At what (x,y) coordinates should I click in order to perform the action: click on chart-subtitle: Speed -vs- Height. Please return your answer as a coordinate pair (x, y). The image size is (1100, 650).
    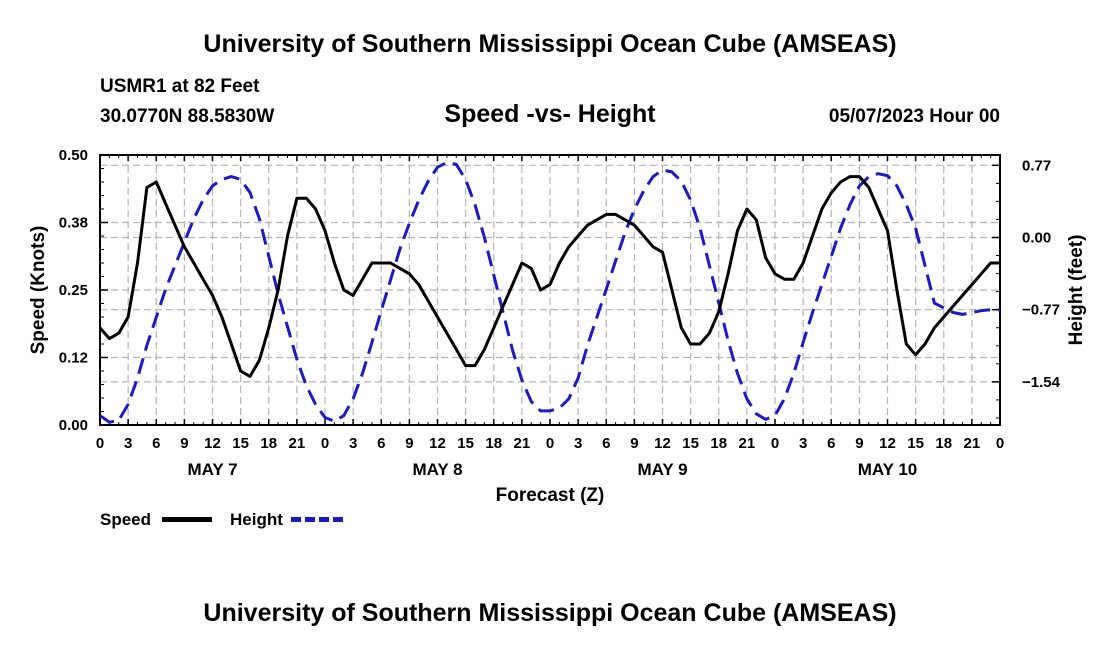
    Looking at the image, I should click on (550, 114).